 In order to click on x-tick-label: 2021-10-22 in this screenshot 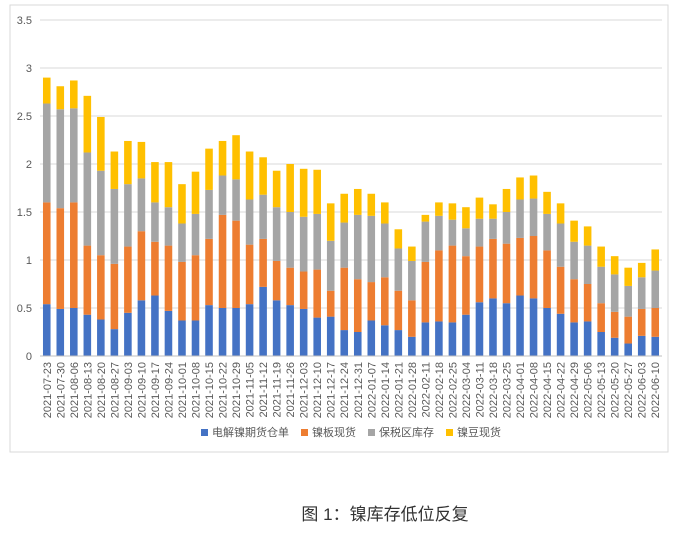, I will do `click(224, 390)`.